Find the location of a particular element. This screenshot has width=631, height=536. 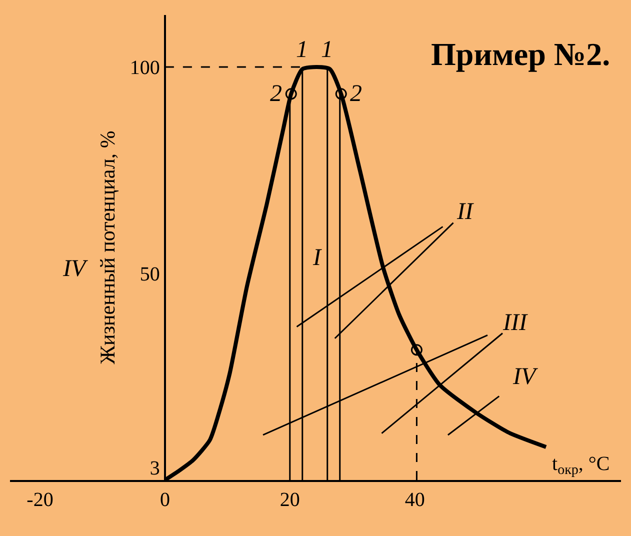

x-tick-label: 40 is located at coordinates (414, 500).